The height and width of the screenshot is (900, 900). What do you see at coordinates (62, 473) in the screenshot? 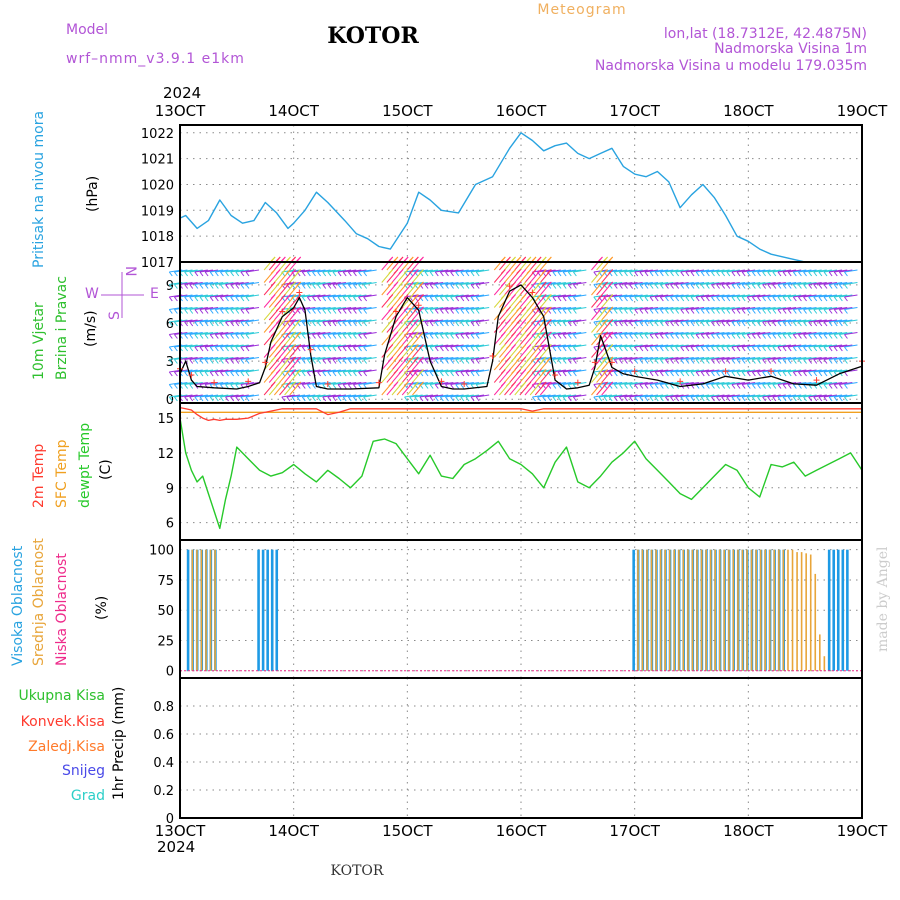
I see `sfctemp-label: SFC Temp` at bounding box center [62, 473].